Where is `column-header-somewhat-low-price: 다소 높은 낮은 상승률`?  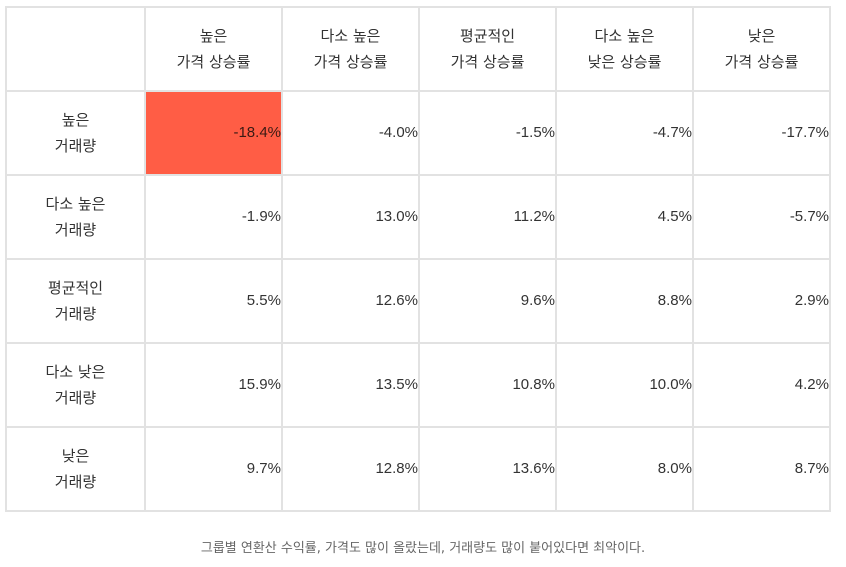 column-header-somewhat-low-price: 다소 높은 낮은 상승률 is located at coordinates (624, 49).